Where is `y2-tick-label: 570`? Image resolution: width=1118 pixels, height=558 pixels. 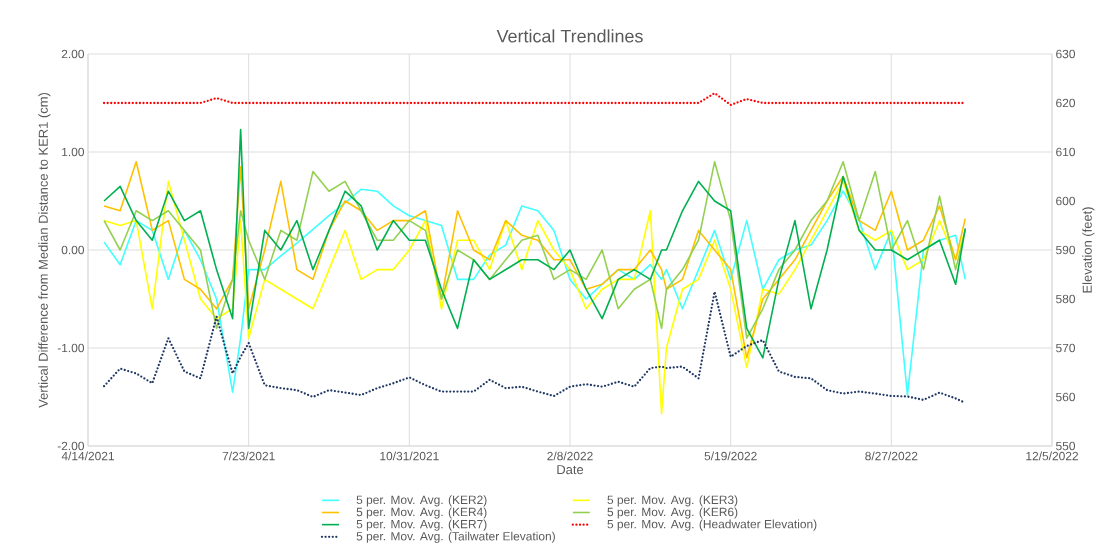 y2-tick-label: 570 is located at coordinates (1066, 348).